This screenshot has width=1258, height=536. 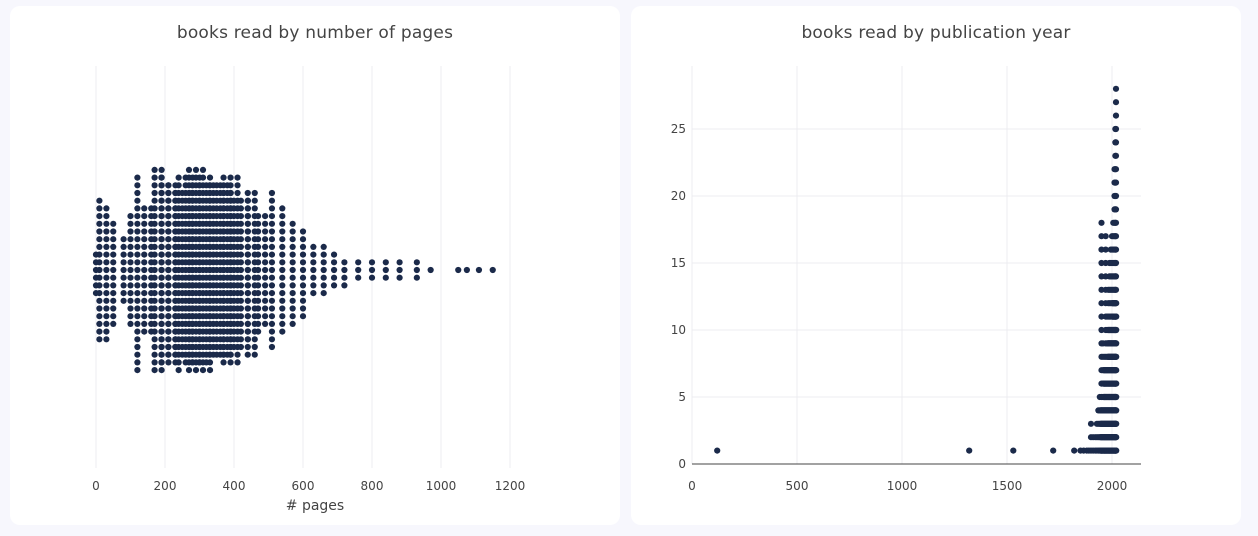 I want to click on y-tick-label: 10, so click(x=678, y=330).